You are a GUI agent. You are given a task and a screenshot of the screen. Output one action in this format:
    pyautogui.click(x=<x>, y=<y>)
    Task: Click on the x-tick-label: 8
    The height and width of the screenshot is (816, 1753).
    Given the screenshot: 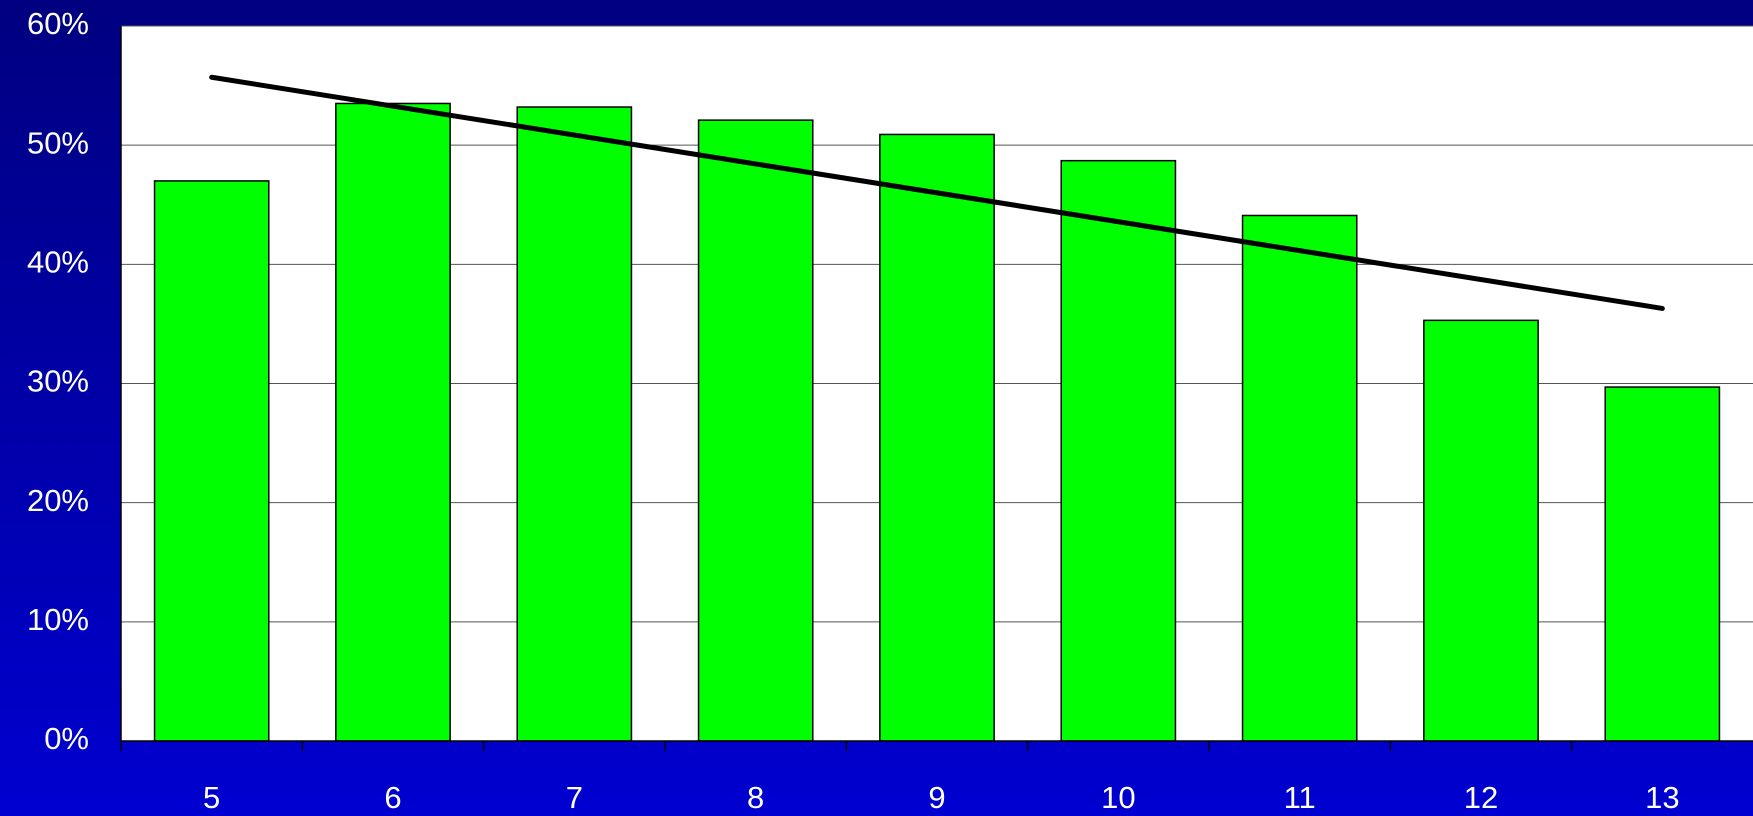 What is the action you would take?
    pyautogui.click(x=755, y=797)
    